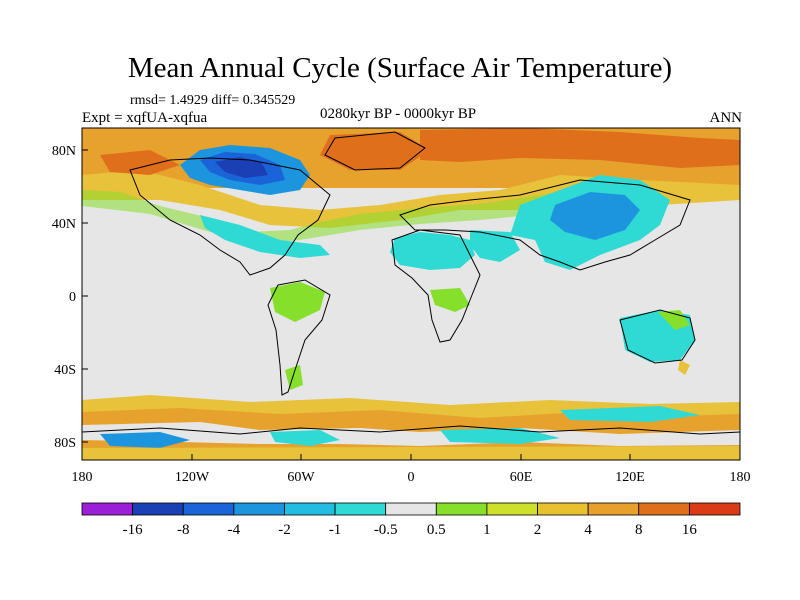 This screenshot has width=800, height=600. Describe the element at coordinates (64, 224) in the screenshot. I see `lat-label-40n: 40N` at that location.